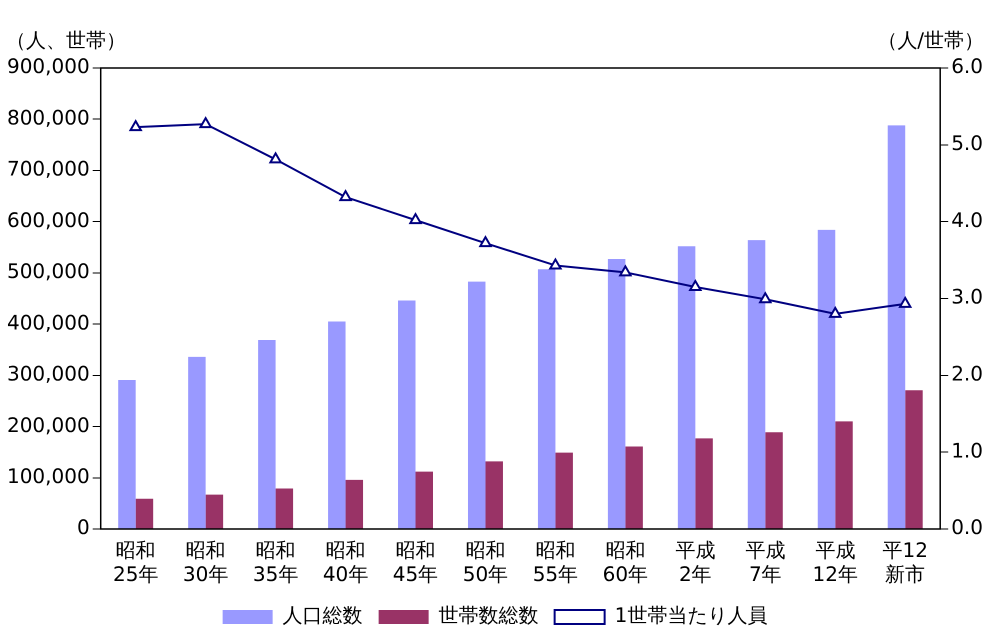  What do you see at coordinates (485, 562) in the screenshot?
I see `x-tick-label: 昭和 50年` at bounding box center [485, 562].